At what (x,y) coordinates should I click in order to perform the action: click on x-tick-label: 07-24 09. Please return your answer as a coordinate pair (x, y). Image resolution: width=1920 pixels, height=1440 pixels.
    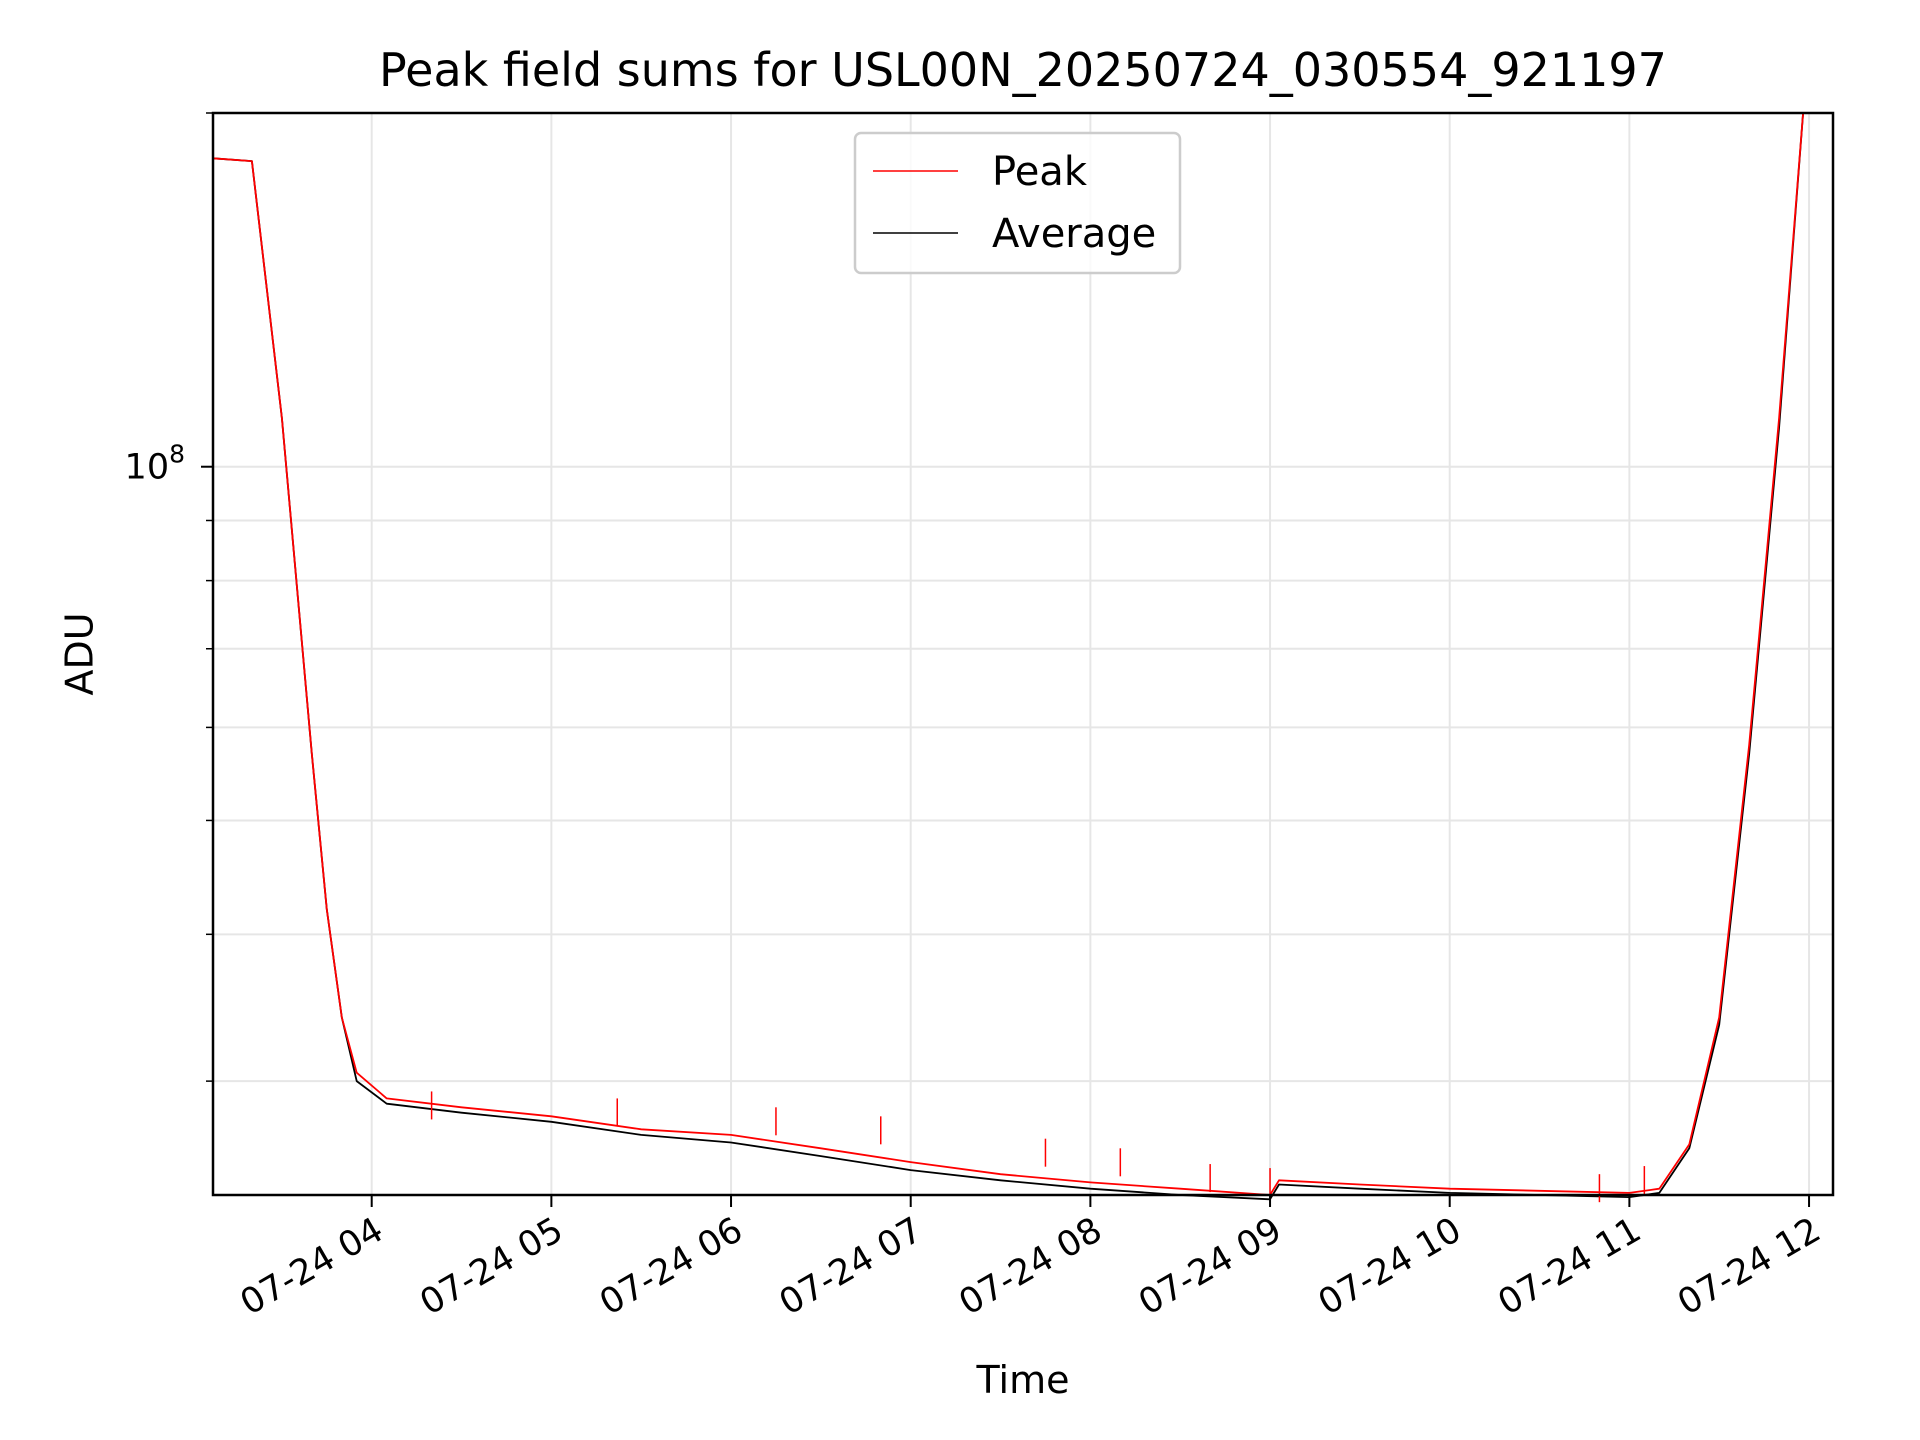
    Looking at the image, I should click on (1210, 1266).